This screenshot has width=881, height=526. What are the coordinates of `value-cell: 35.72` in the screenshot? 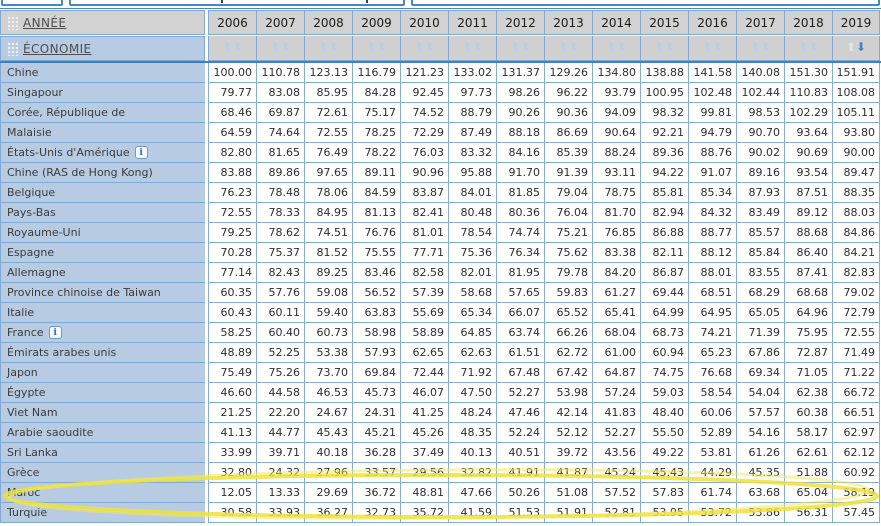 It's located at (424, 513).